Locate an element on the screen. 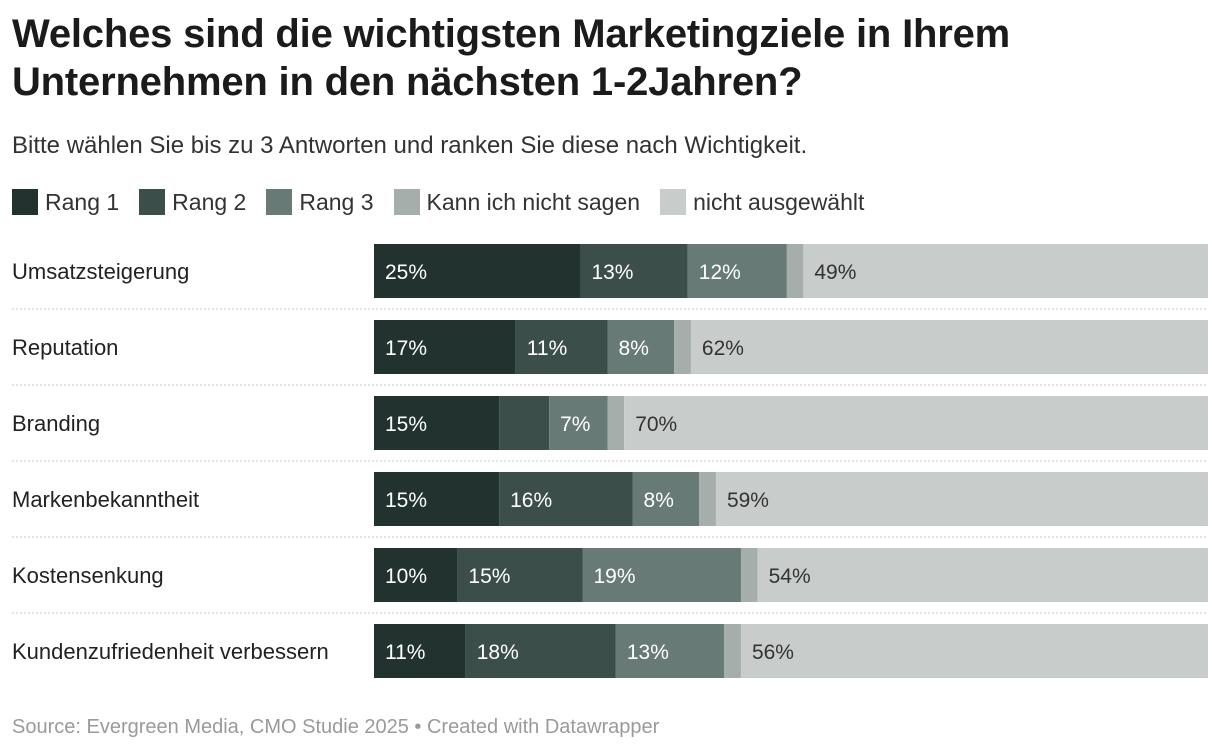 The height and width of the screenshot is (754, 1220). data-label: 59% is located at coordinates (748, 500).